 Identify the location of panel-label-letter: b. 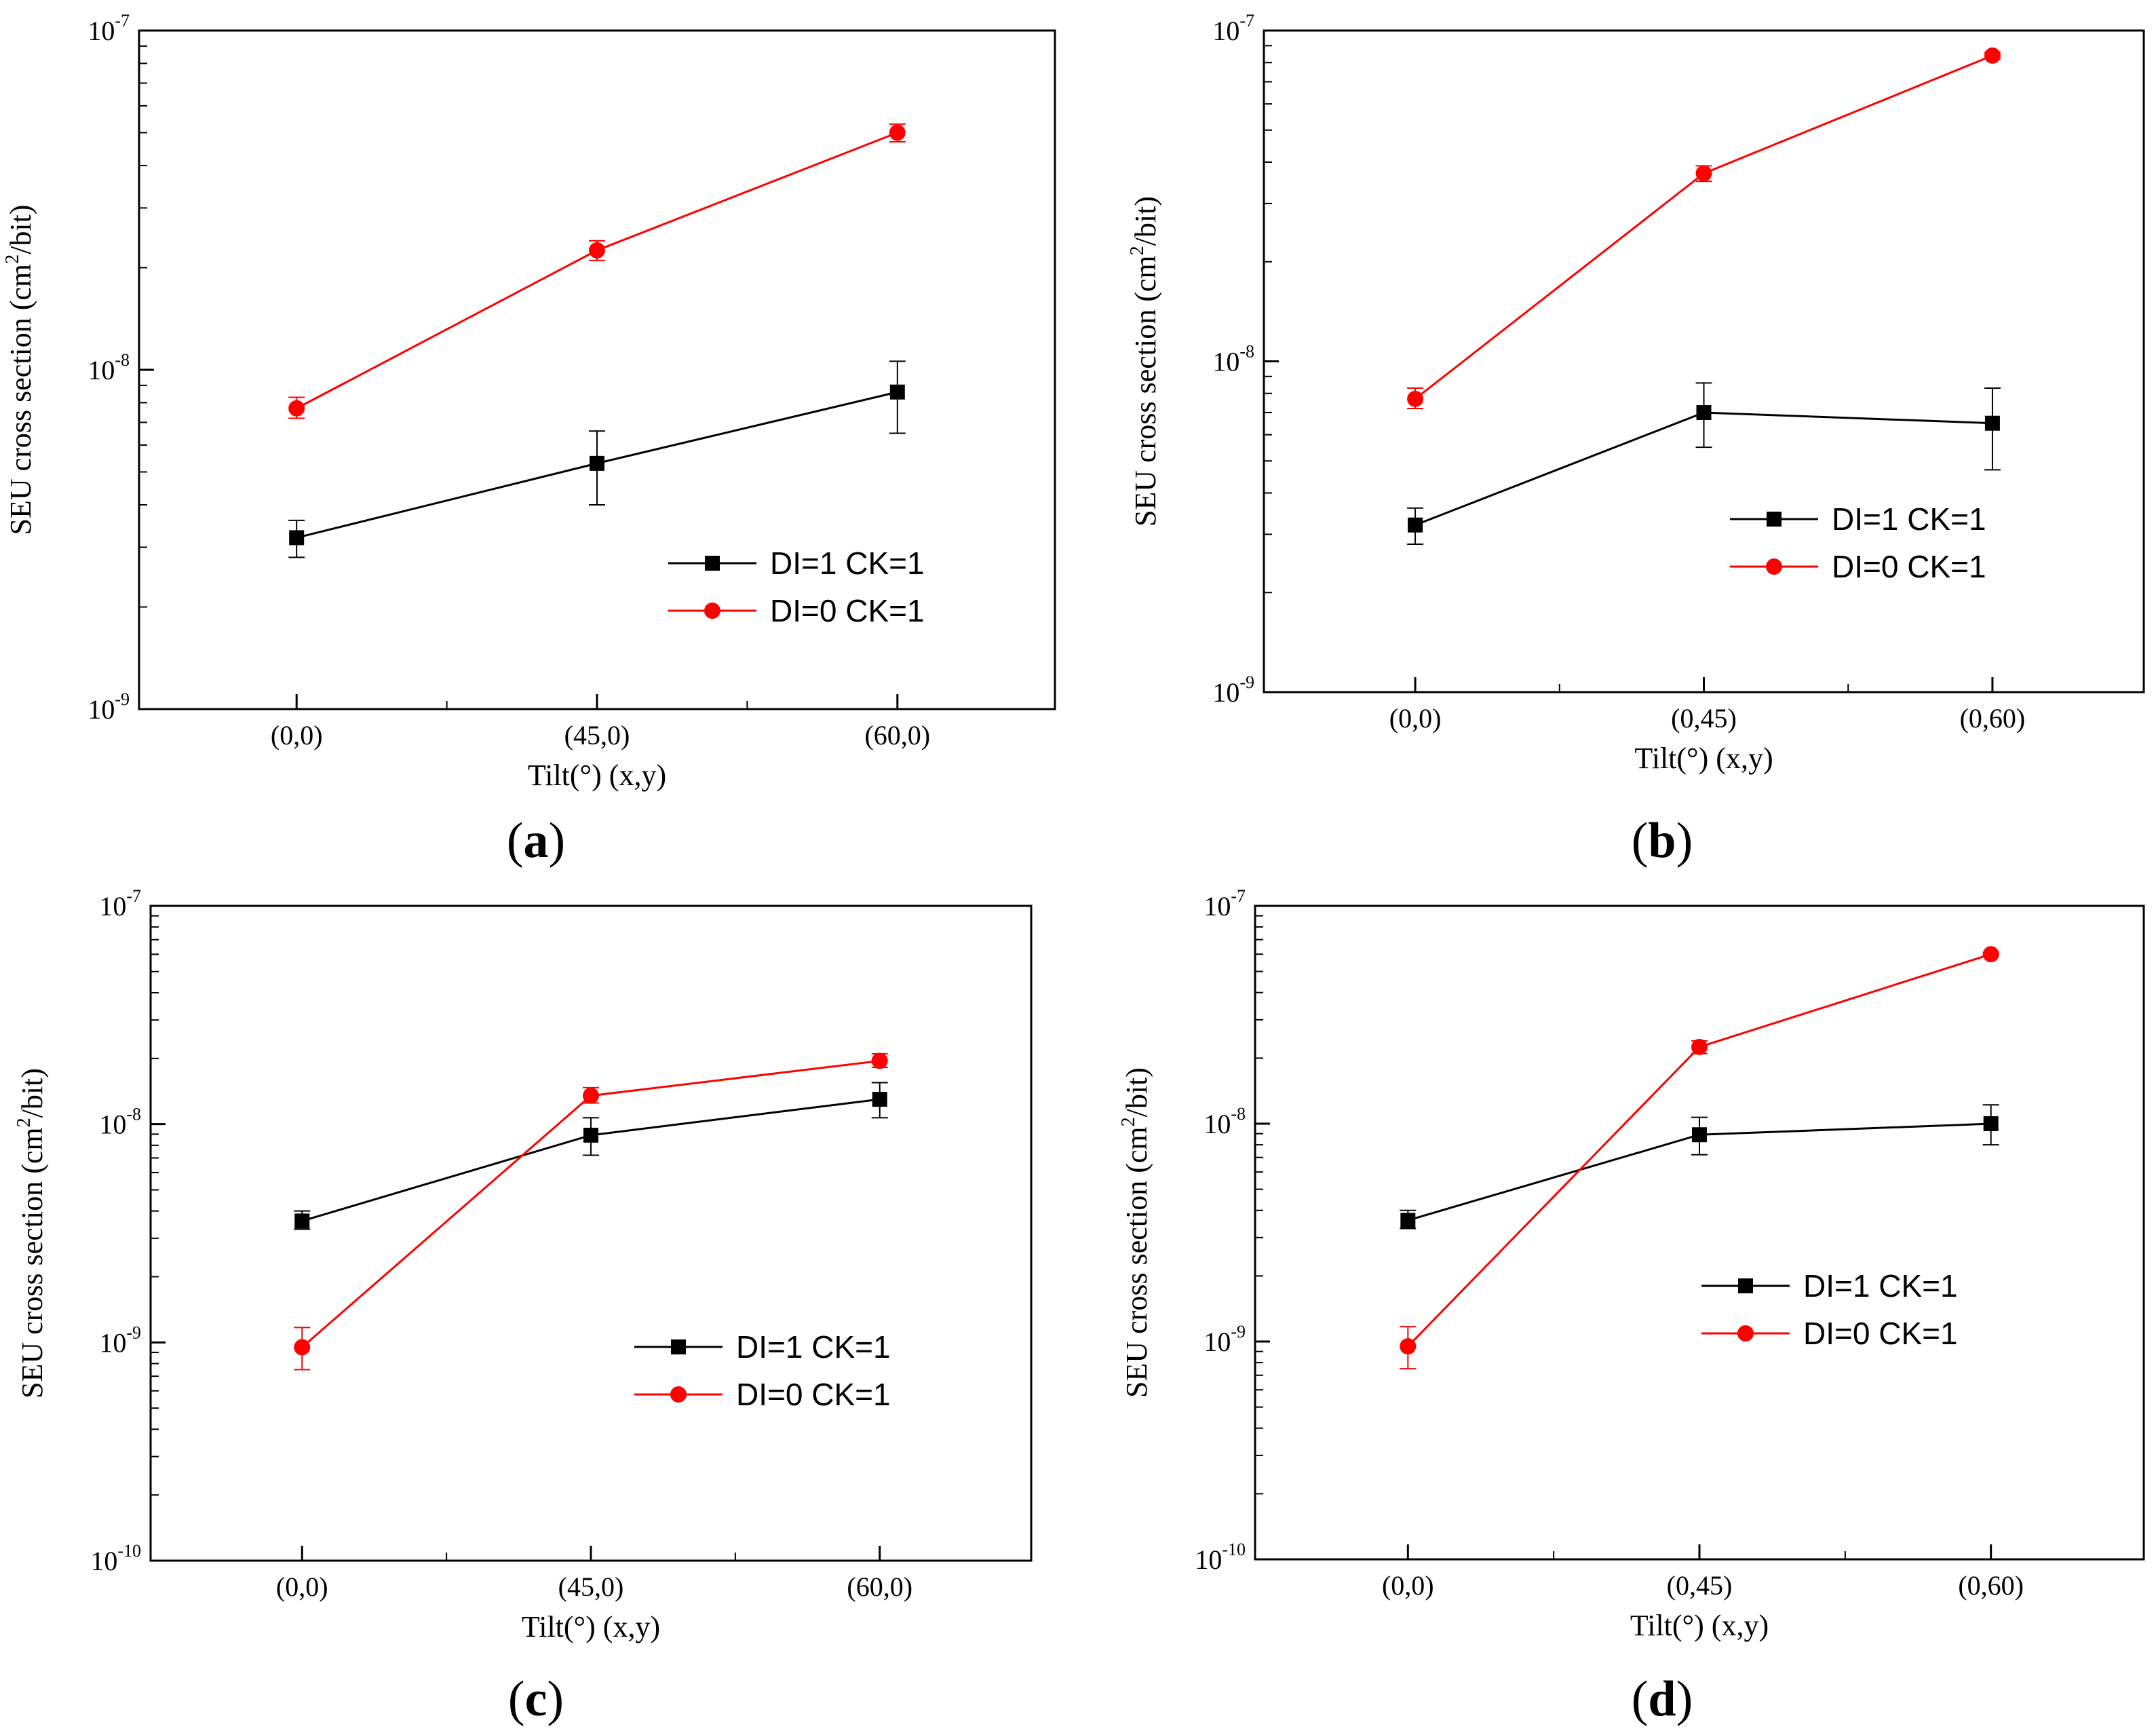
(1662, 841).